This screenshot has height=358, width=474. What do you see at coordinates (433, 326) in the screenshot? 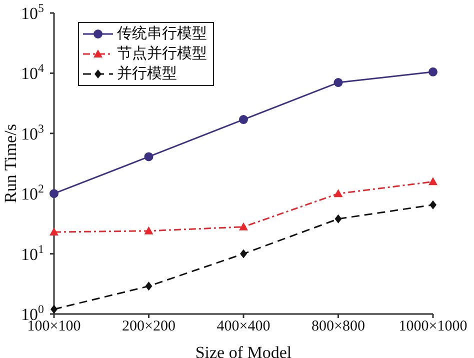
I see `x-tick-label: 1000×1000` at bounding box center [433, 326].